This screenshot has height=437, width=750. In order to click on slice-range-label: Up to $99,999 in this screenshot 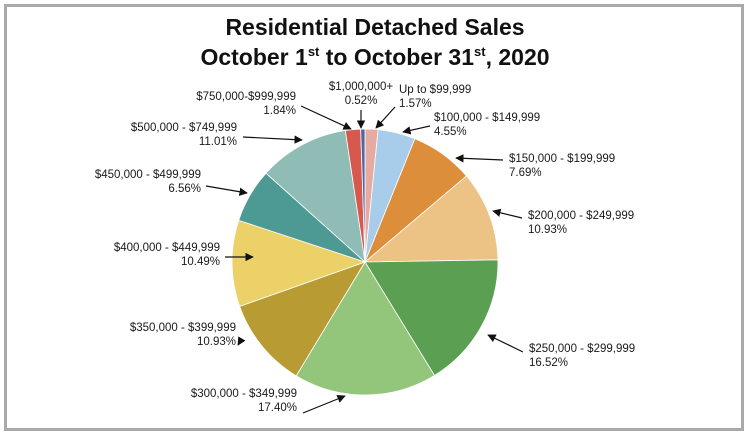, I will do `click(435, 90)`.